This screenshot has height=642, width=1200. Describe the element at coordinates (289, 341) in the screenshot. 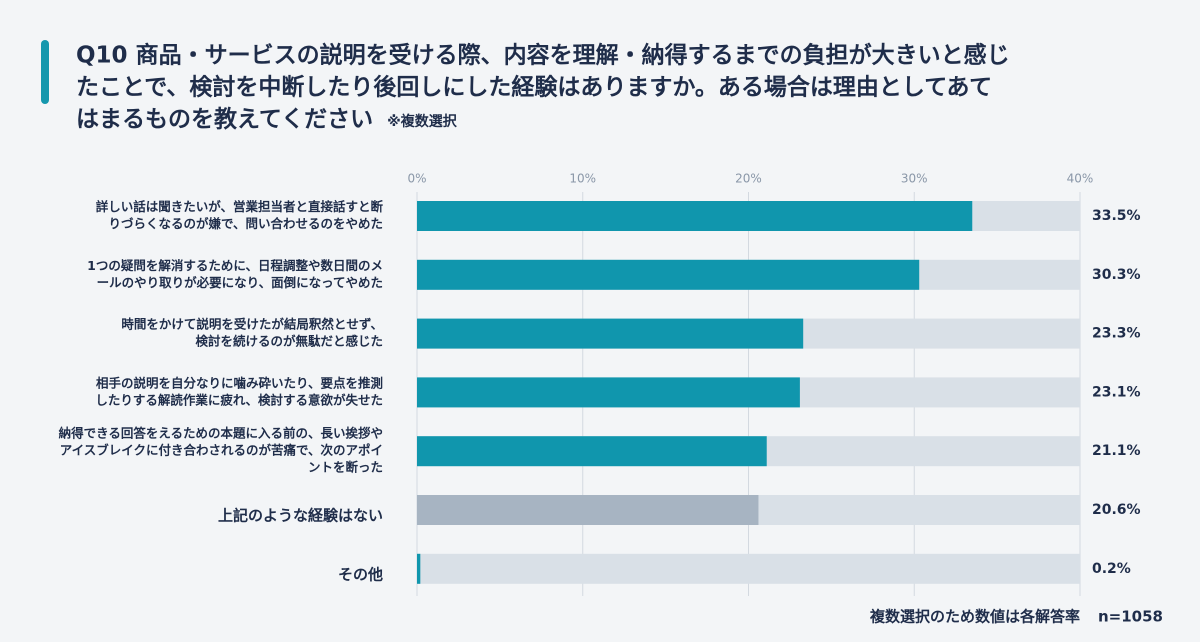

I see `category-label: 検討を続けるのが無駄だと感じた` at that location.